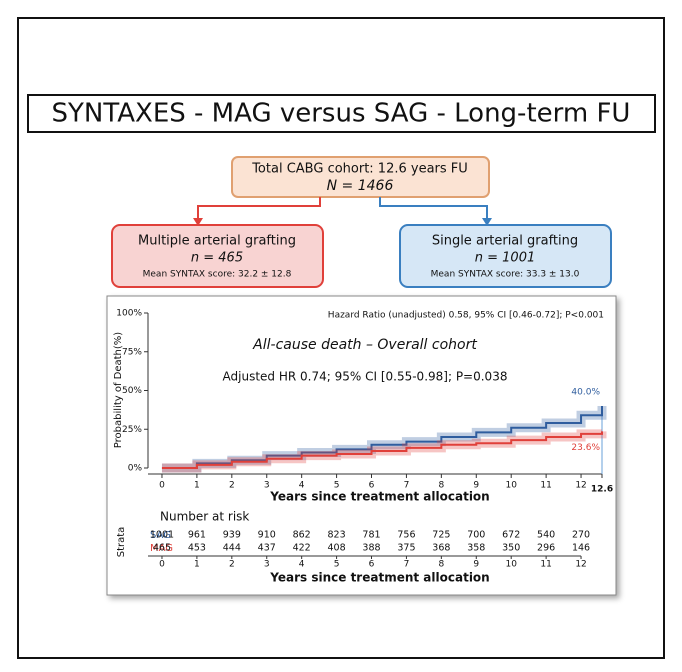  Describe the element at coordinates (476, 486) in the screenshot. I see `x-tick-label: 9` at that location.